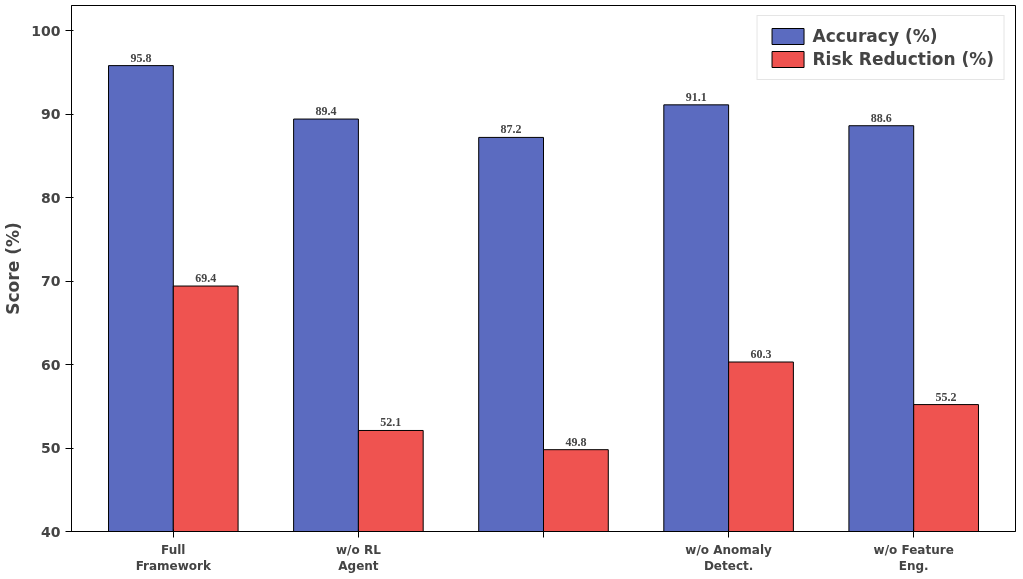 Image resolution: width=1023 pixels, height=579 pixels. What do you see at coordinates (576, 441) in the screenshot?
I see `data-label: 49.8` at bounding box center [576, 441].